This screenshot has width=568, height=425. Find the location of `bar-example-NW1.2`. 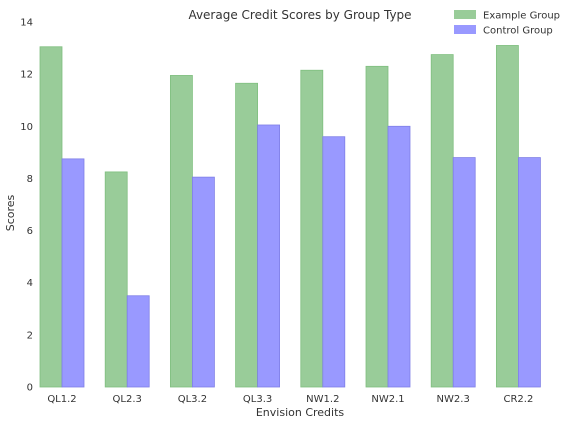

bar-example-NW1.2 is located at coordinates (312, 228).